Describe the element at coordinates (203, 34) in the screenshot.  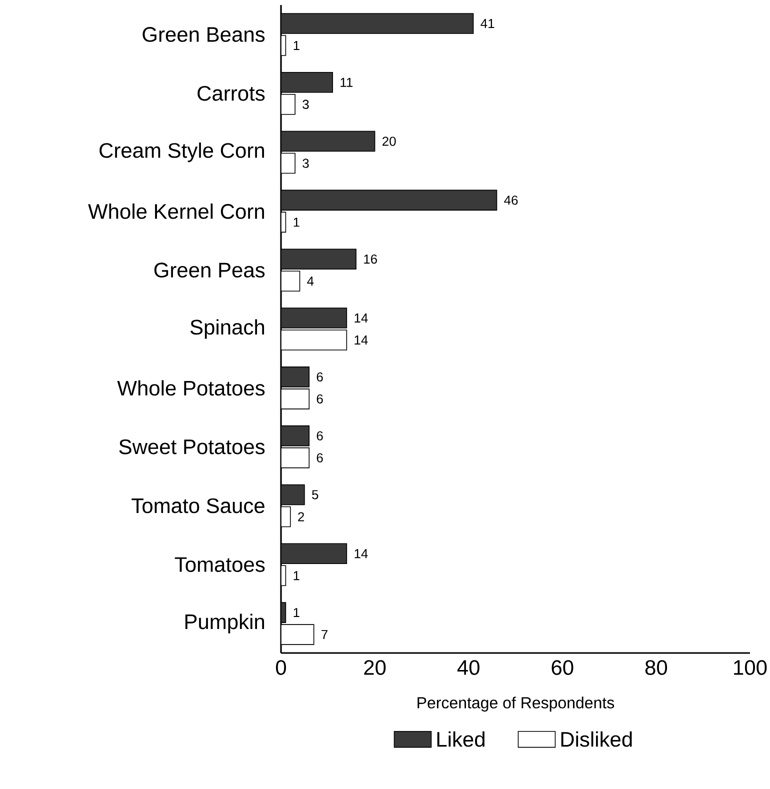
I see `y-tick-label: Green Beans` at that location.